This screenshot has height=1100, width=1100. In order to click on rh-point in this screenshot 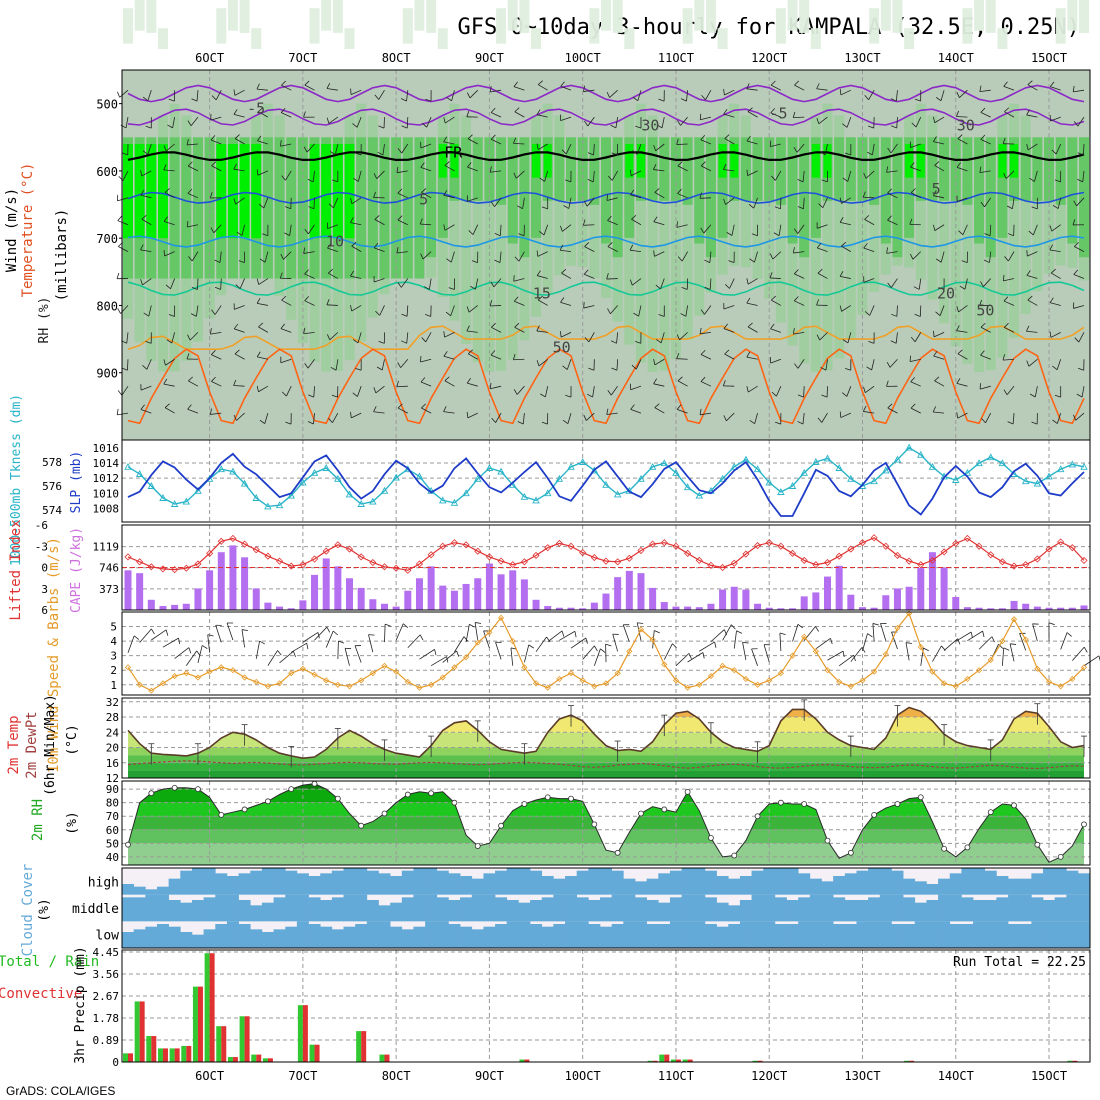, I will do `click(128, 844)`.